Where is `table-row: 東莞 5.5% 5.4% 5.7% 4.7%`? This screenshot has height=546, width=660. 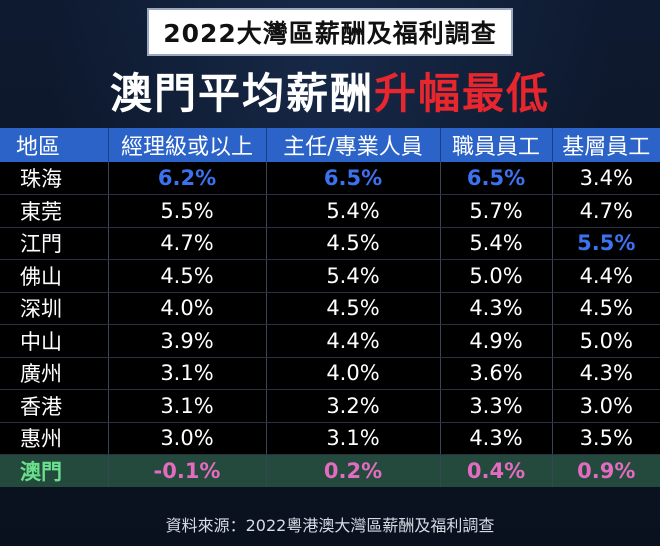
table-row: 東莞 5.5% 5.4% 5.7% 4.7% is located at coordinates (330, 211).